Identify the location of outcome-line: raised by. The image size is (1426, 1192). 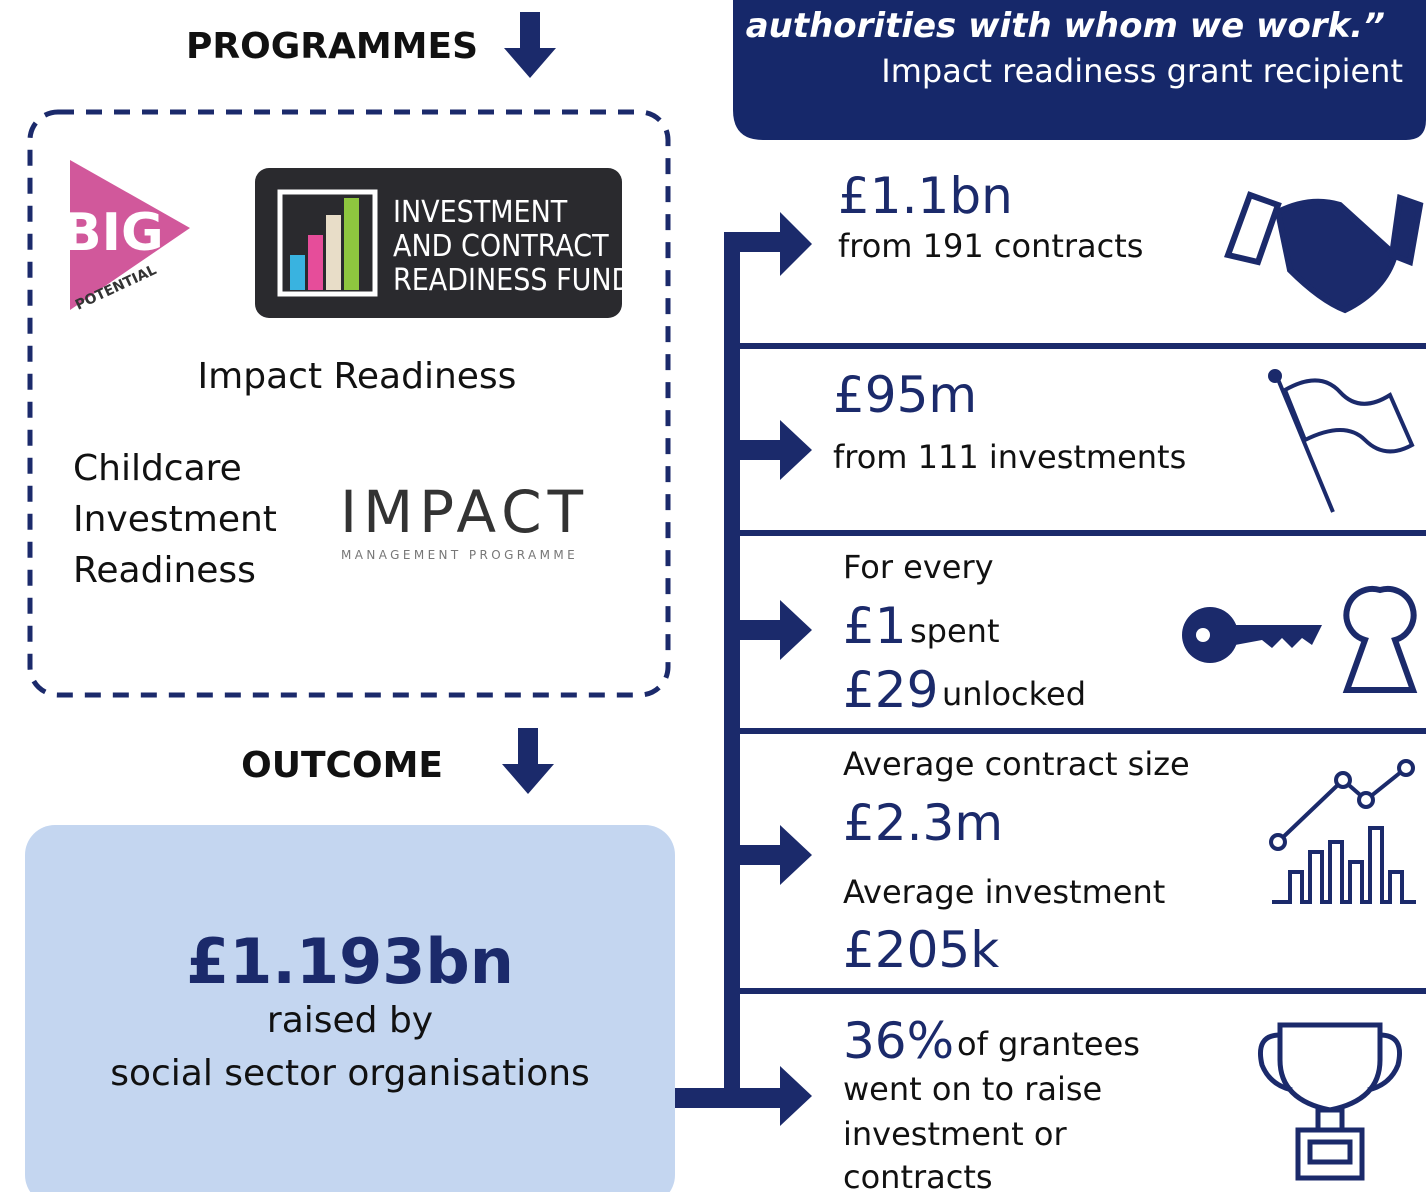
(350, 1020).